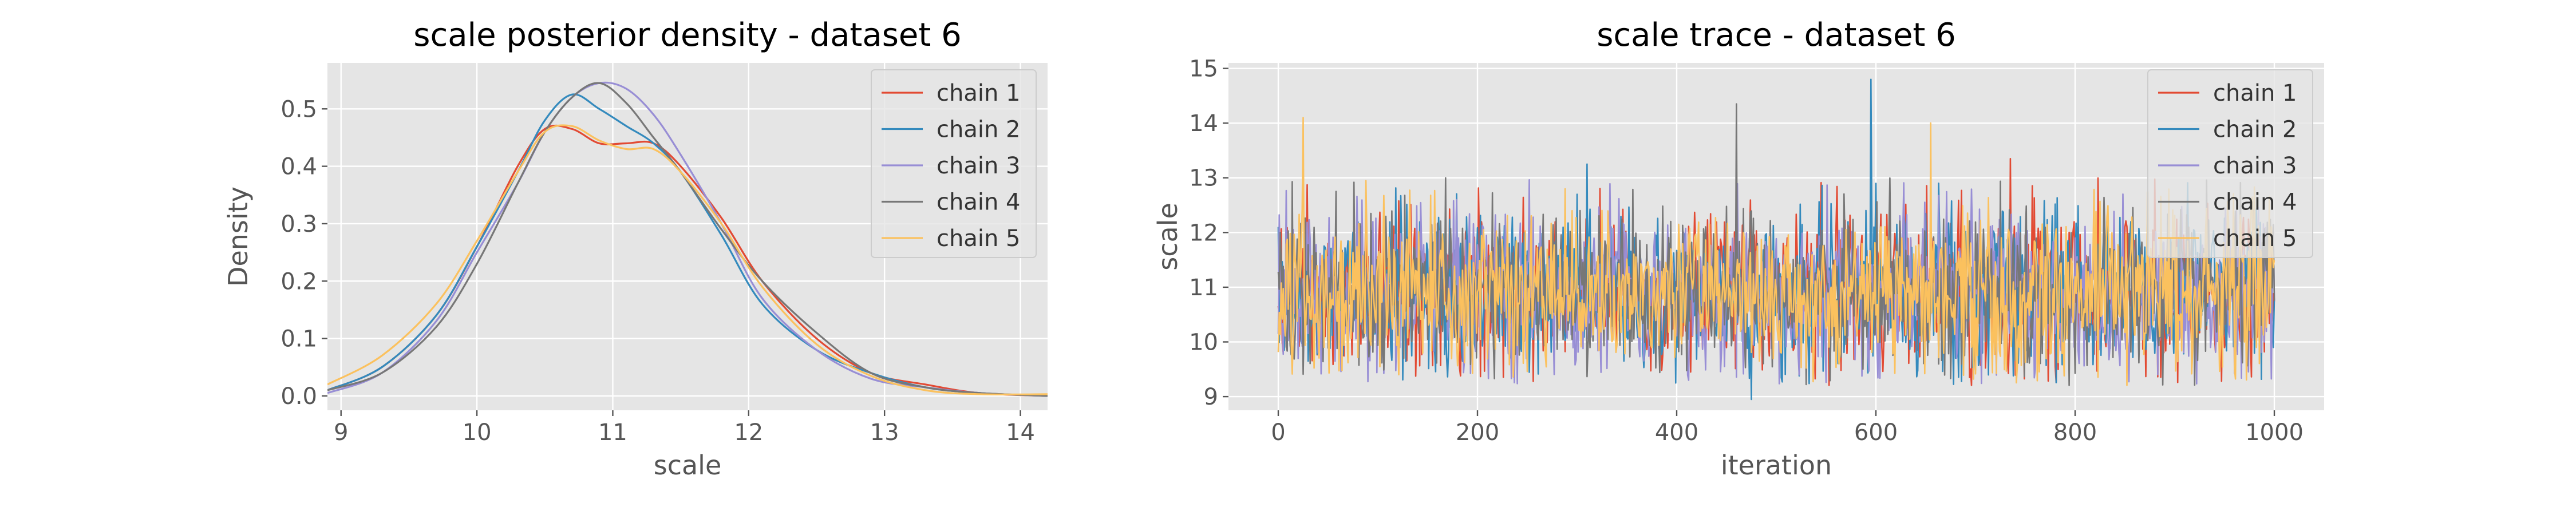 Image resolution: width=2576 pixels, height=515 pixels. I want to click on trace-chart-title: scale trace - dataset 6, so click(1776, 35).